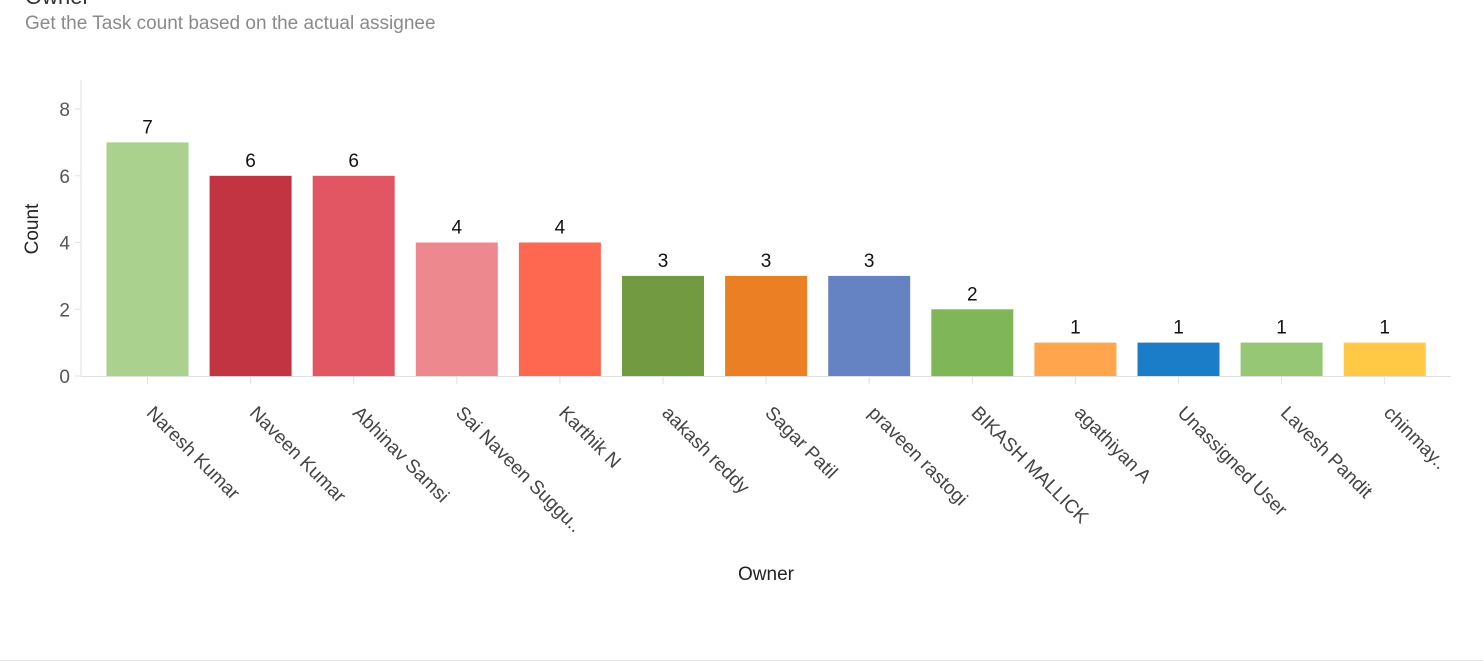 The width and height of the screenshot is (1483, 663). What do you see at coordinates (57, 4) in the screenshot?
I see `chart-title: Owner` at bounding box center [57, 4].